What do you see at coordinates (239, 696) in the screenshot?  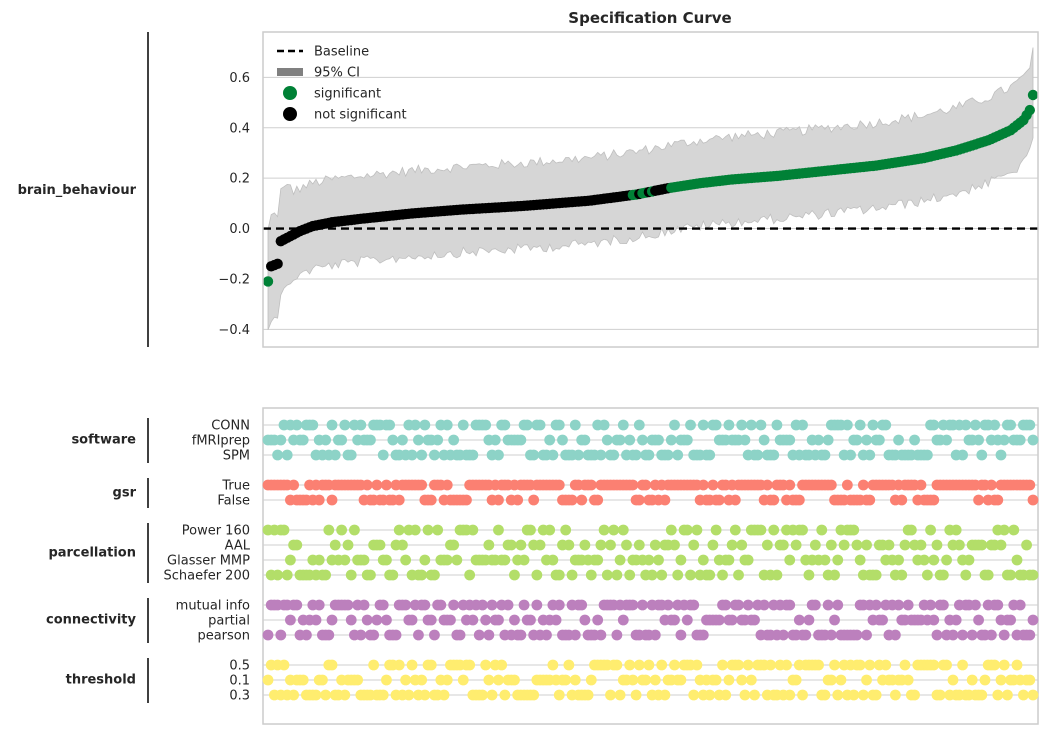 I see `option-label-threshold: 0.3` at bounding box center [239, 696].